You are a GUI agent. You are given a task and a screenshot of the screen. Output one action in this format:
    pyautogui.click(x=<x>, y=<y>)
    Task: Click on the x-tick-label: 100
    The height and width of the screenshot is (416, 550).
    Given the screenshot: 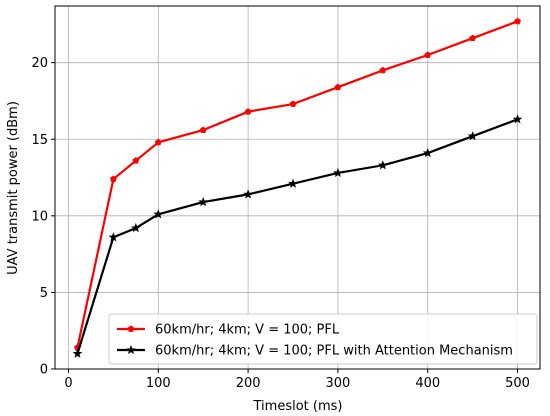 What is the action you would take?
    pyautogui.click(x=158, y=383)
    